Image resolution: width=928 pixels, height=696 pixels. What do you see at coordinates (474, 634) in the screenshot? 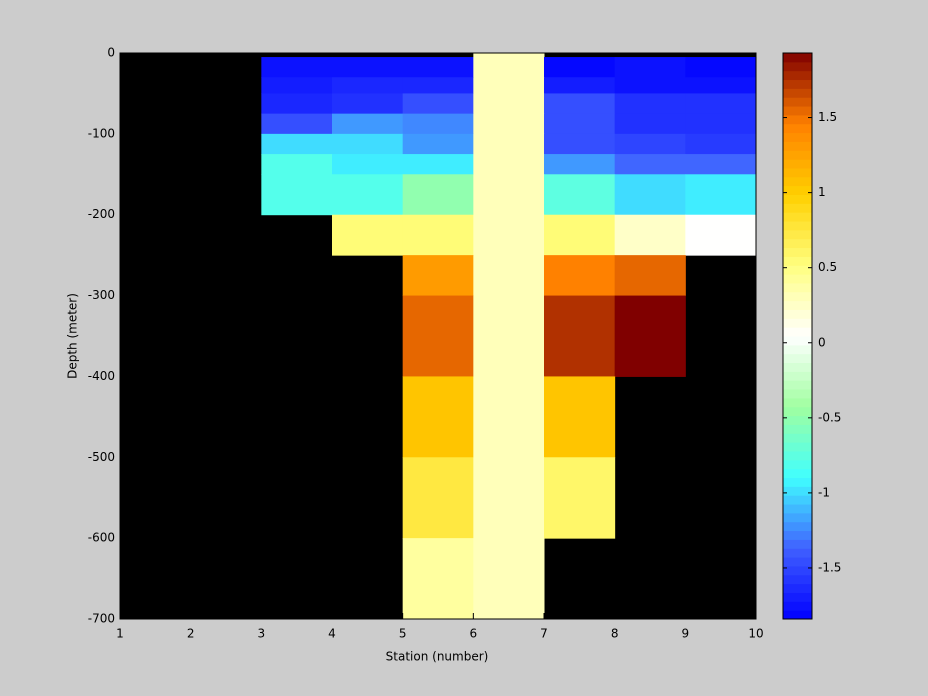
I see `x-tick-label: 6` at bounding box center [474, 634].